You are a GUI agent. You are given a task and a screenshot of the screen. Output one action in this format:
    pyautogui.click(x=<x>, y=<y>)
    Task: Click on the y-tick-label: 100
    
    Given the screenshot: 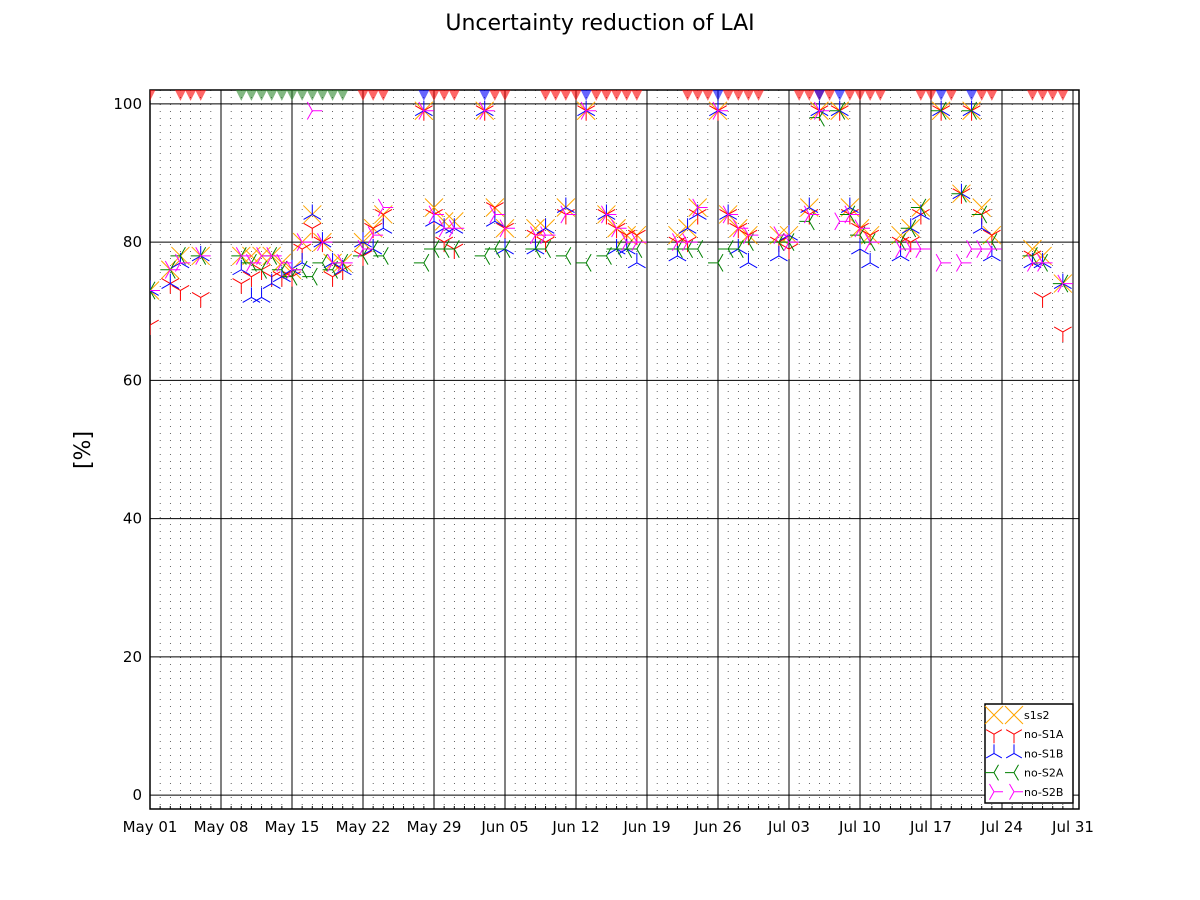 What is the action you would take?
    pyautogui.click(x=127, y=104)
    